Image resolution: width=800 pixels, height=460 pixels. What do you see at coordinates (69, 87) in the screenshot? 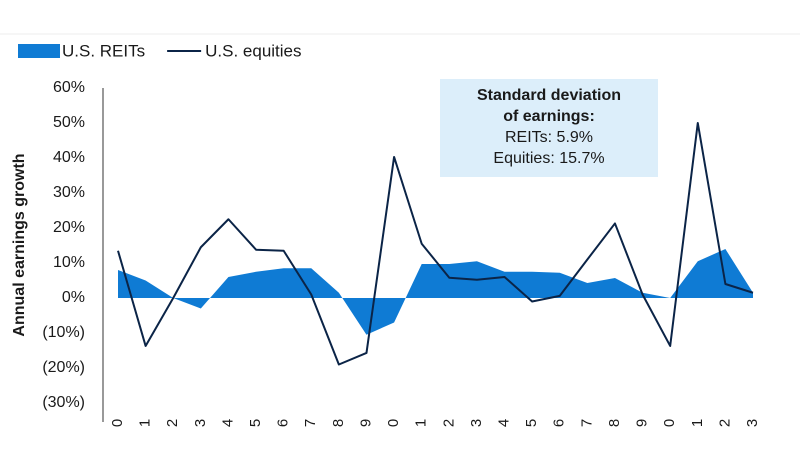
I see `y-tick-label: 60%` at bounding box center [69, 87].